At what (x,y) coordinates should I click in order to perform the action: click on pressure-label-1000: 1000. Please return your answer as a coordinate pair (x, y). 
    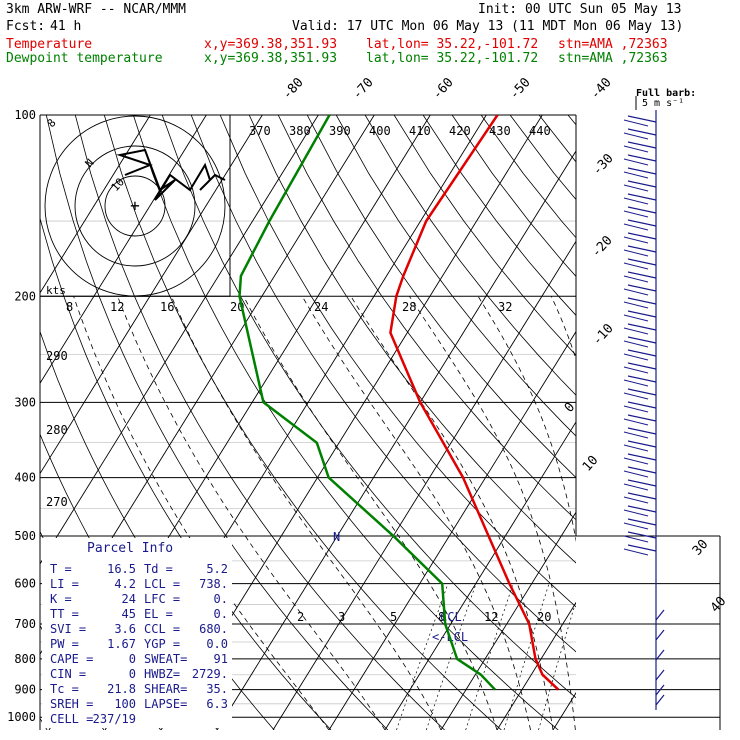
    Looking at the image, I should click on (21, 717).